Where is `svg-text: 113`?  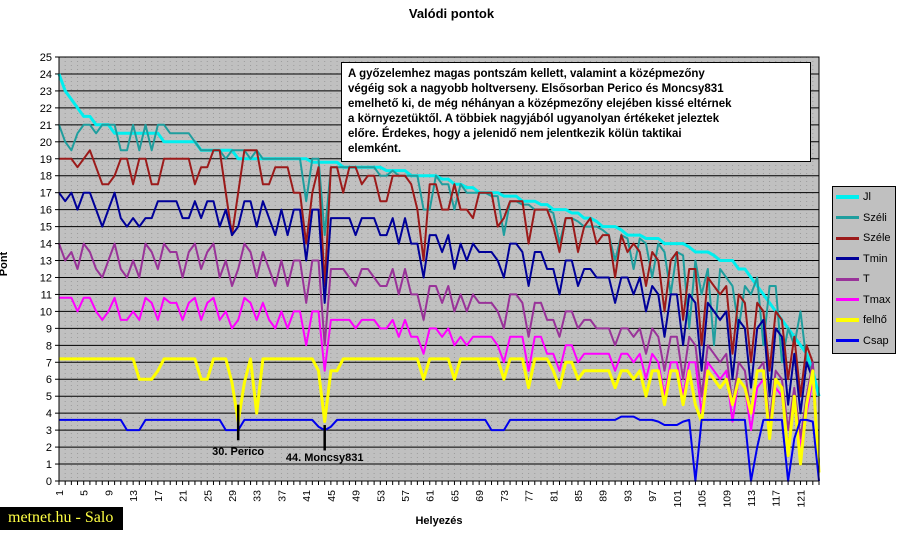
svg-text: 113 is located at coordinates (752, 498).